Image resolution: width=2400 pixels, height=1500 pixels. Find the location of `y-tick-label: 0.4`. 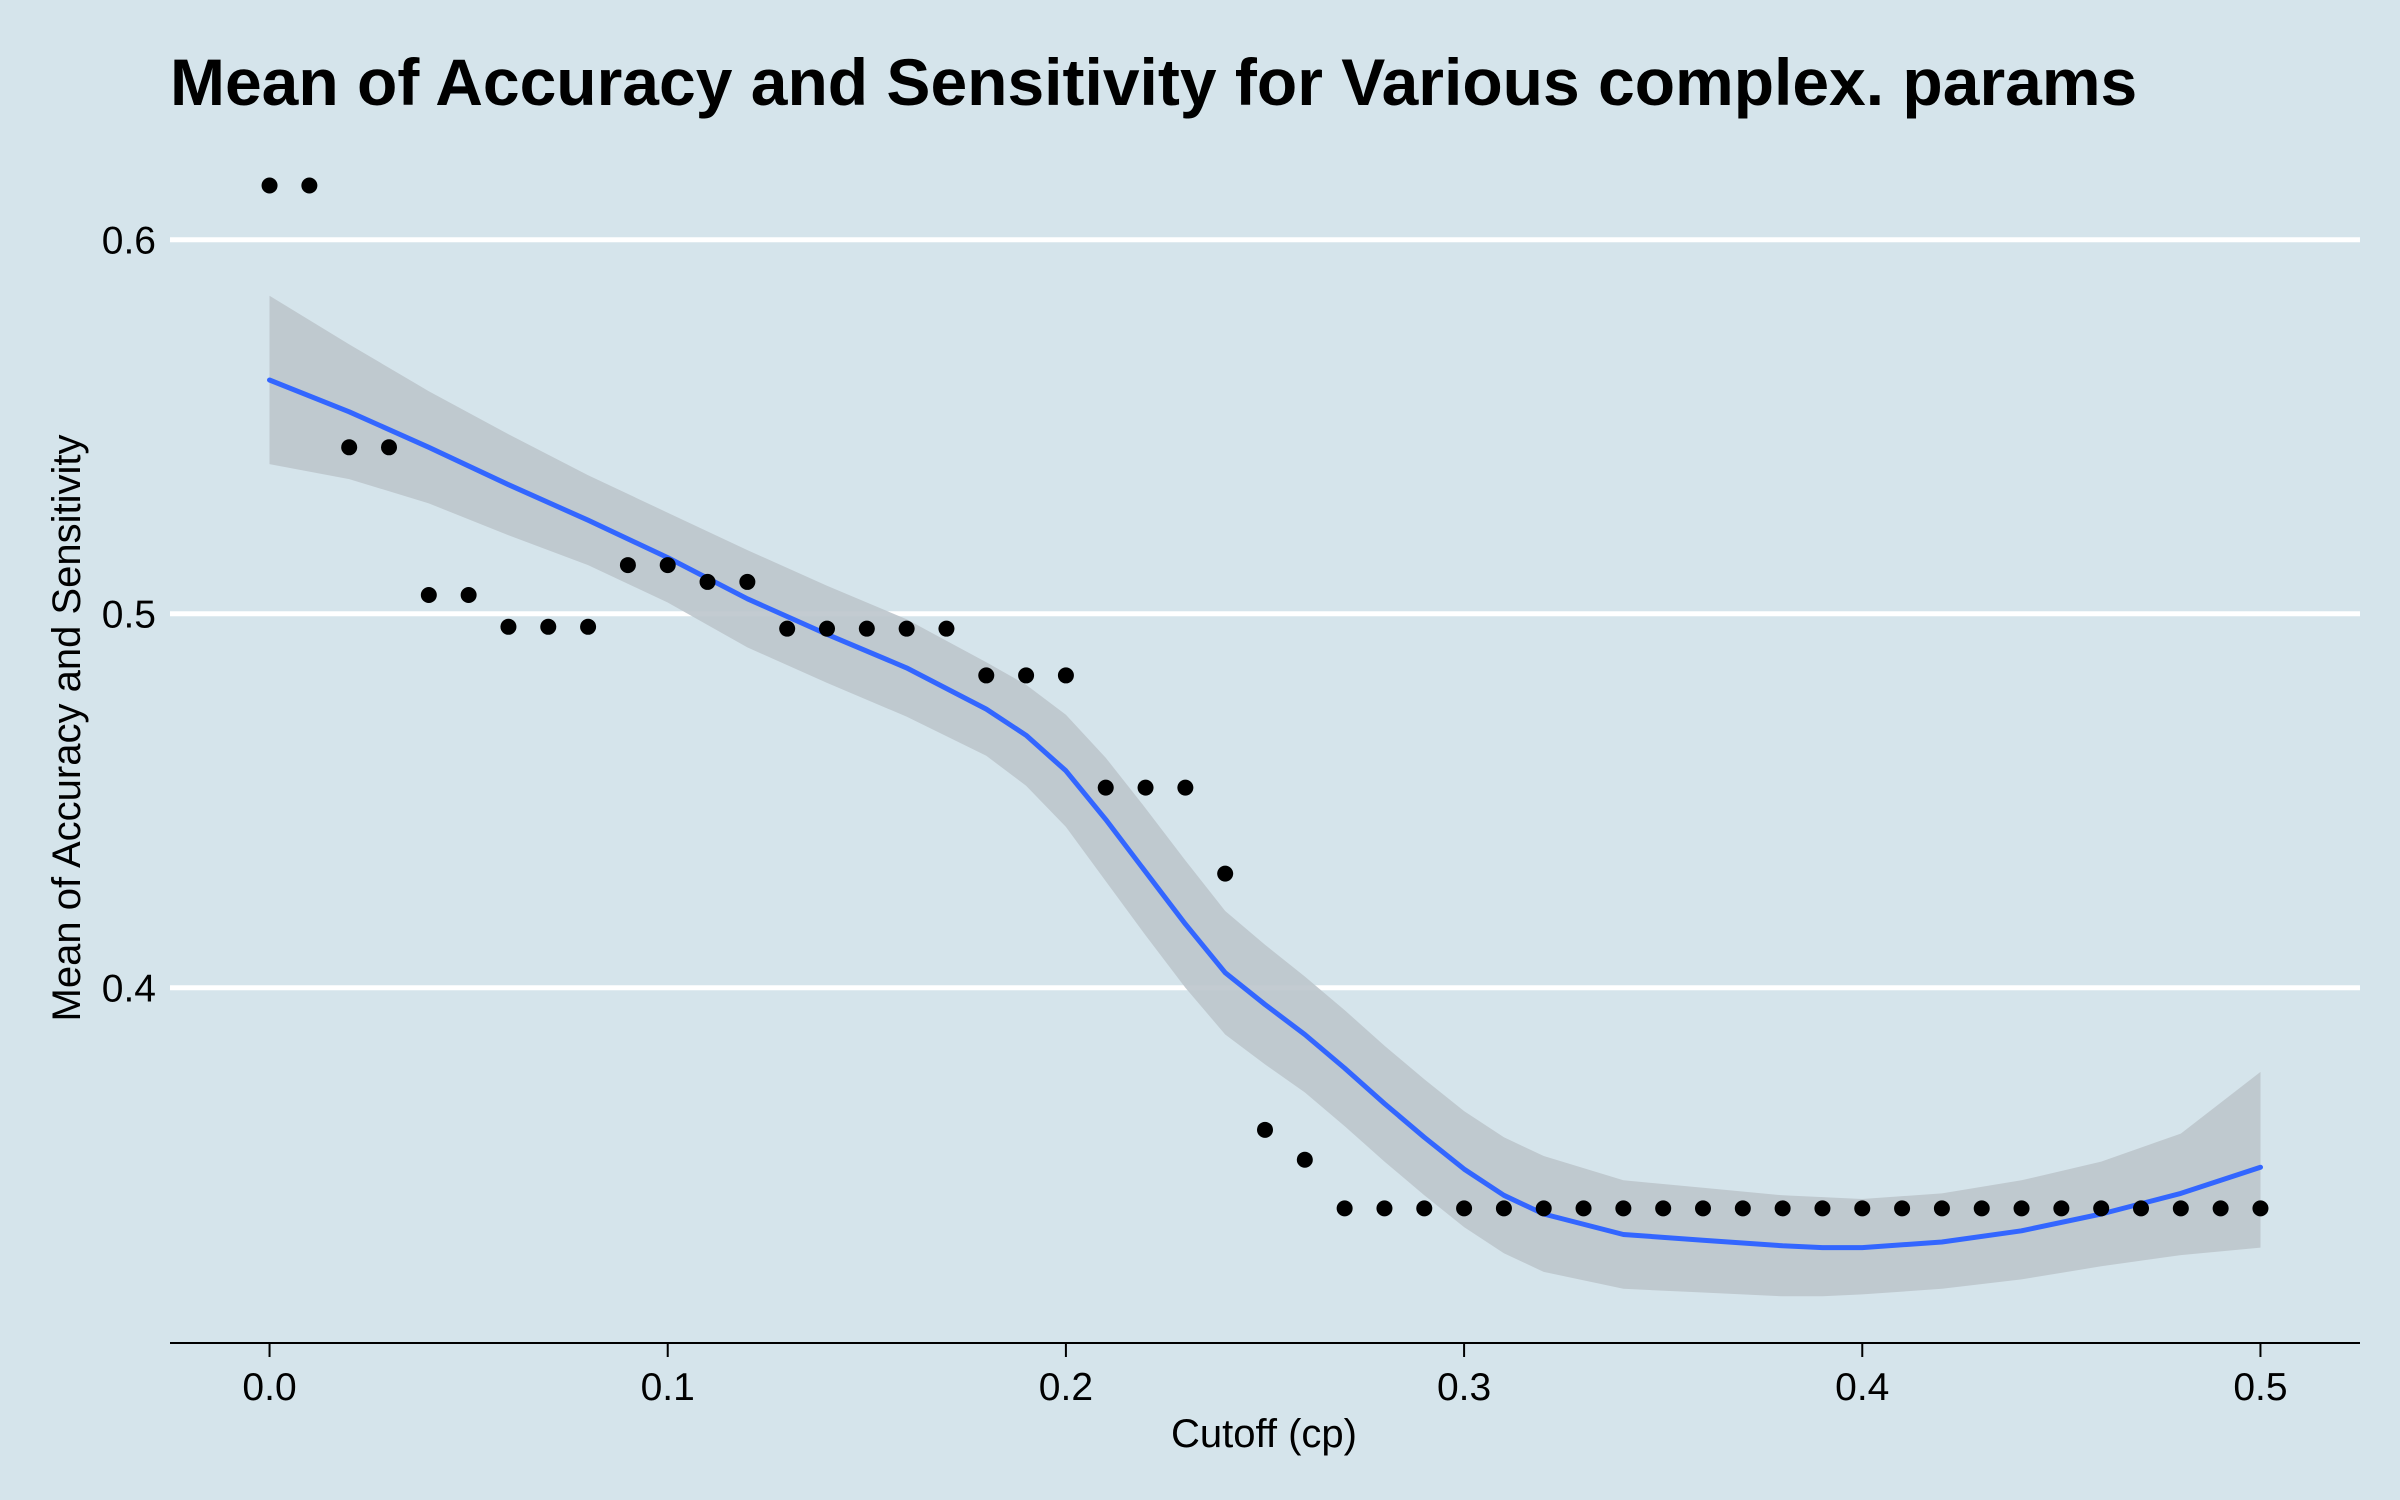

y-tick-label: 0.4 is located at coordinates (129, 989).